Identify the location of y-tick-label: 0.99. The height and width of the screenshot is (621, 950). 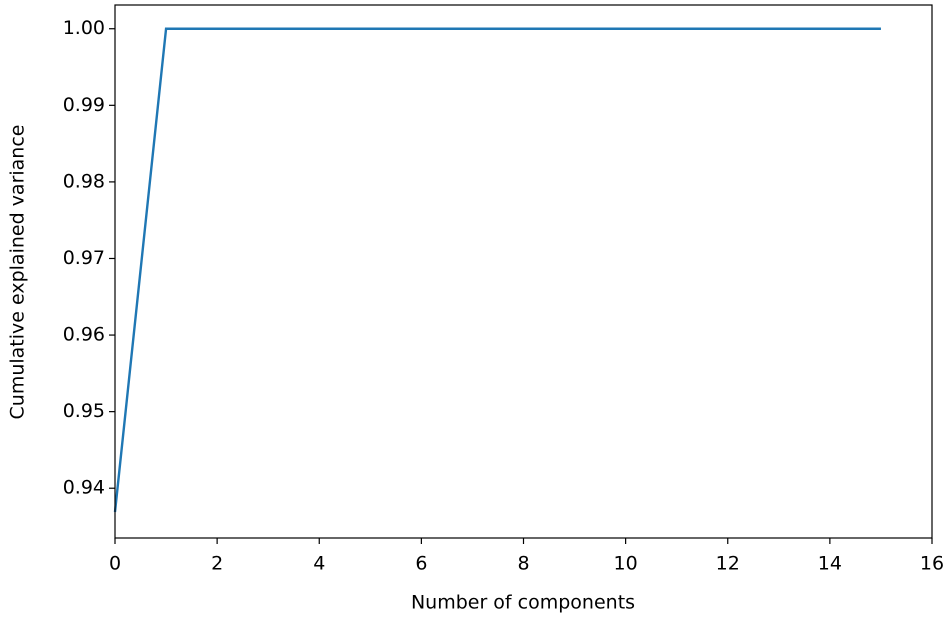
(84, 105).